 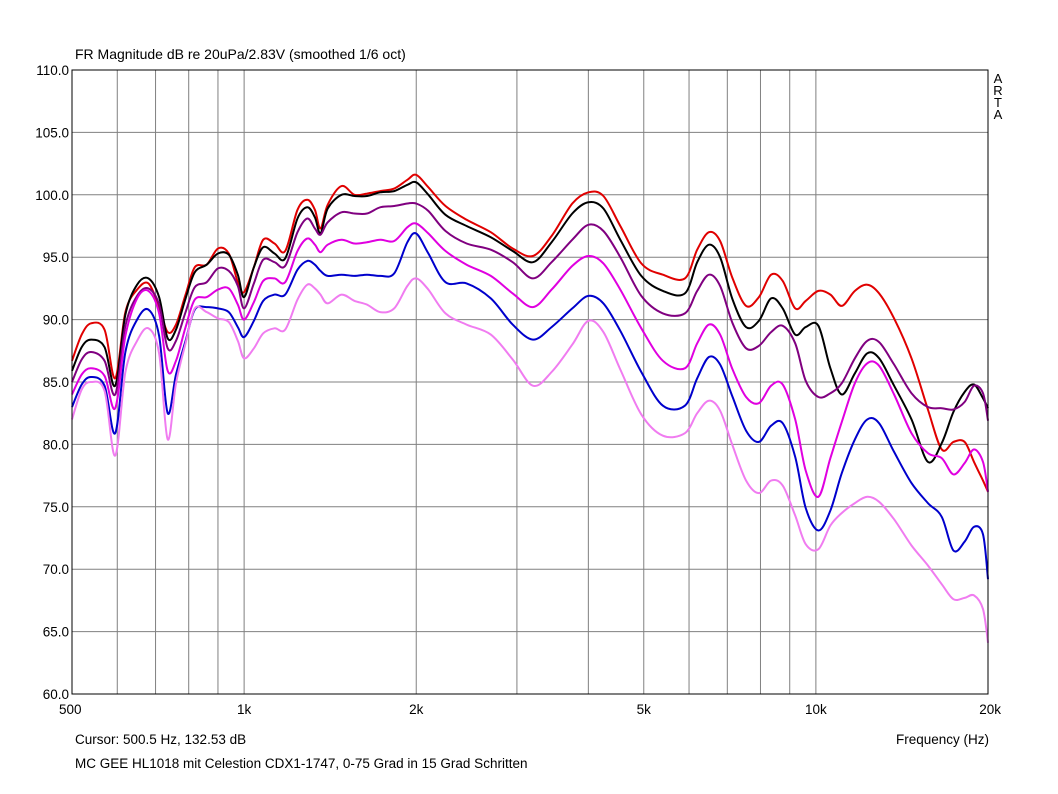 What do you see at coordinates (416, 709) in the screenshot?
I see `x-tick-label-2: 2k` at bounding box center [416, 709].